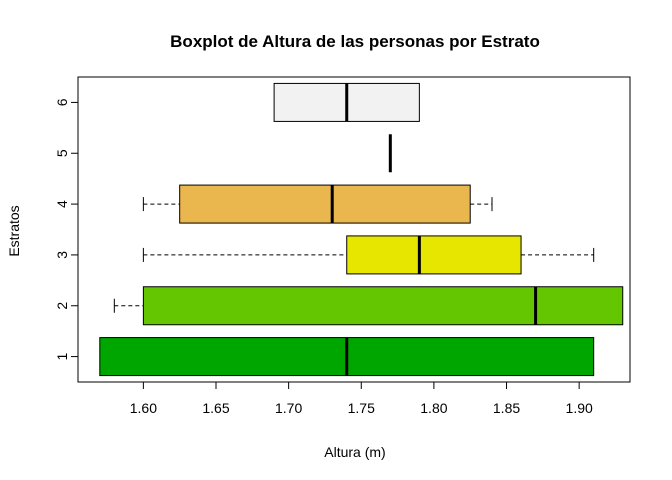 Image resolution: width=672 pixels, height=480 pixels. What do you see at coordinates (62, 102) in the screenshot?
I see `y-tick-label: 6` at bounding box center [62, 102].